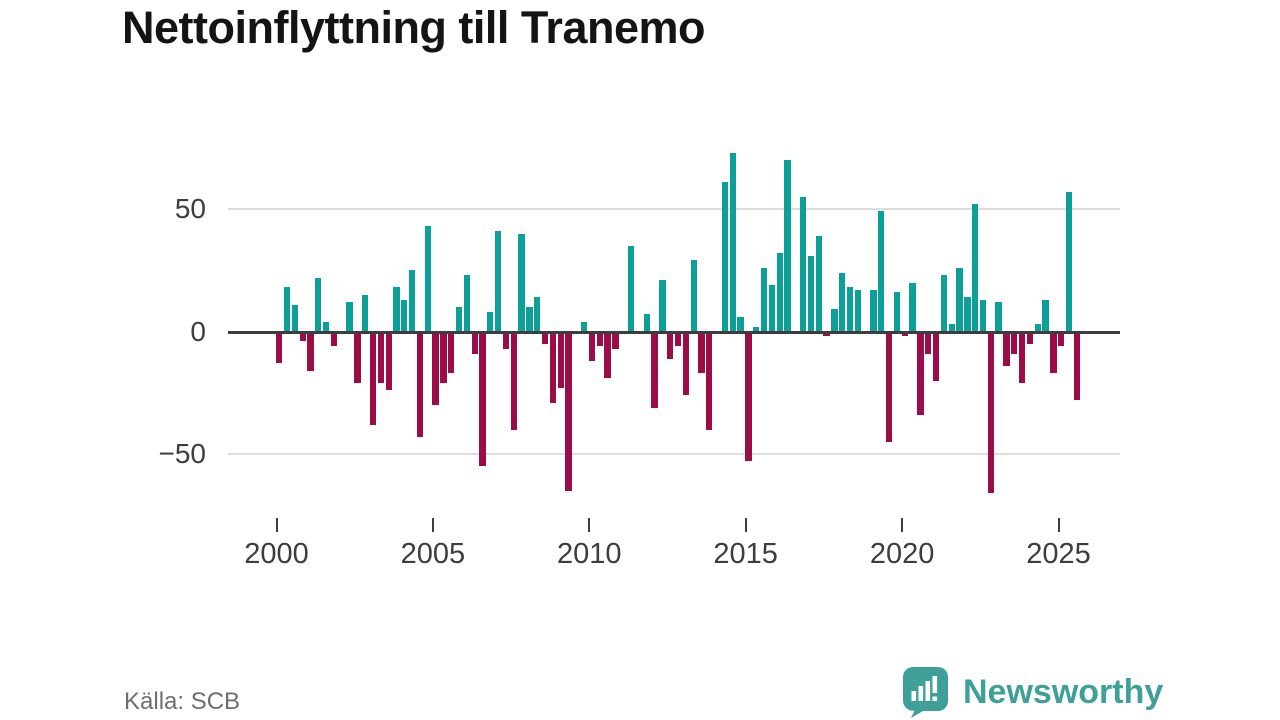 The height and width of the screenshot is (720, 1280). I want to click on x-axis-tick-label: 2005, so click(433, 554).